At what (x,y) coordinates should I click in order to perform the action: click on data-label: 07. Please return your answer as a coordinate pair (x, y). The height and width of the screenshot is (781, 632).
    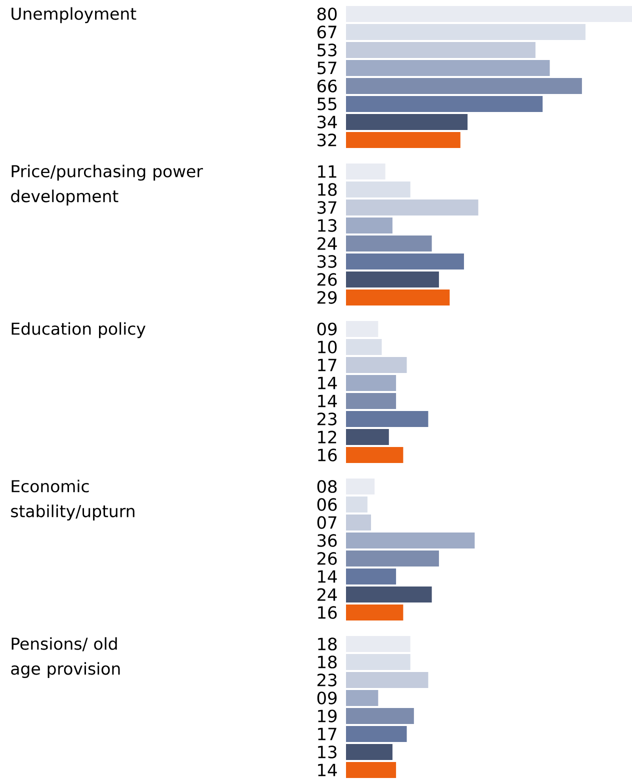
    Looking at the image, I should click on (326, 522).